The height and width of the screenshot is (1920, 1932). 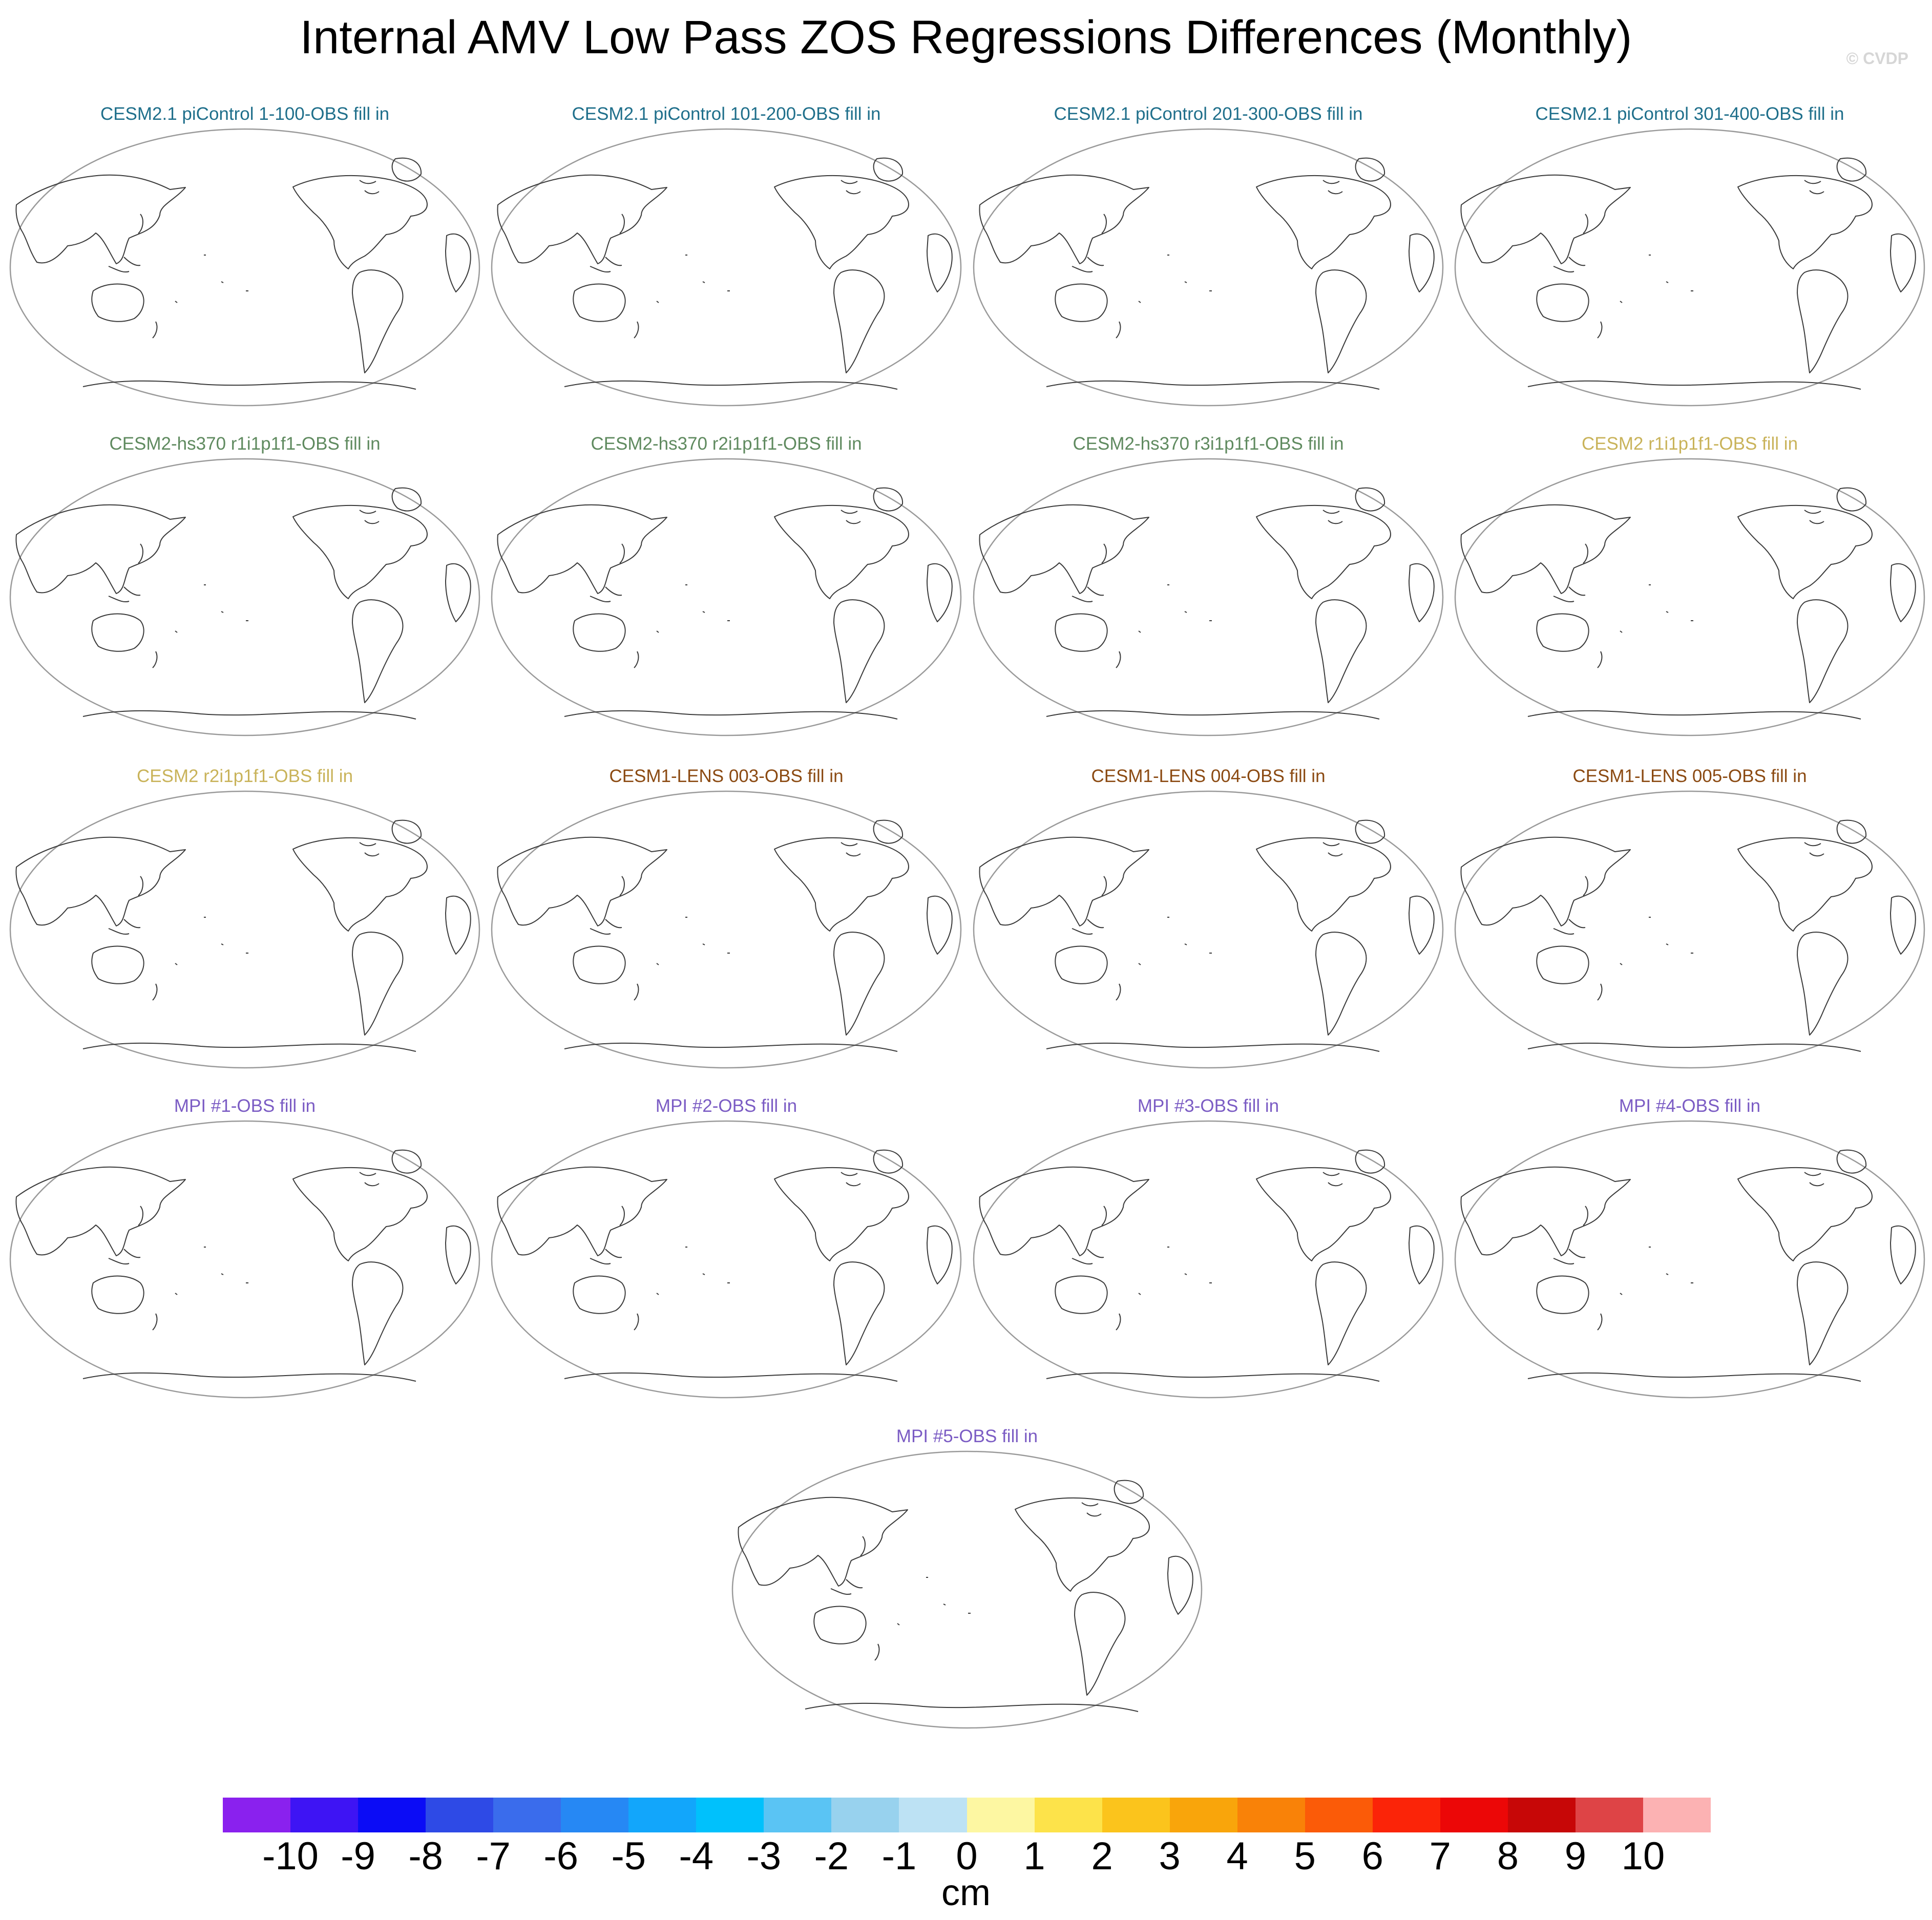 What do you see at coordinates (1575, 1856) in the screenshot?
I see `colorbar-tick-label: 9` at bounding box center [1575, 1856].